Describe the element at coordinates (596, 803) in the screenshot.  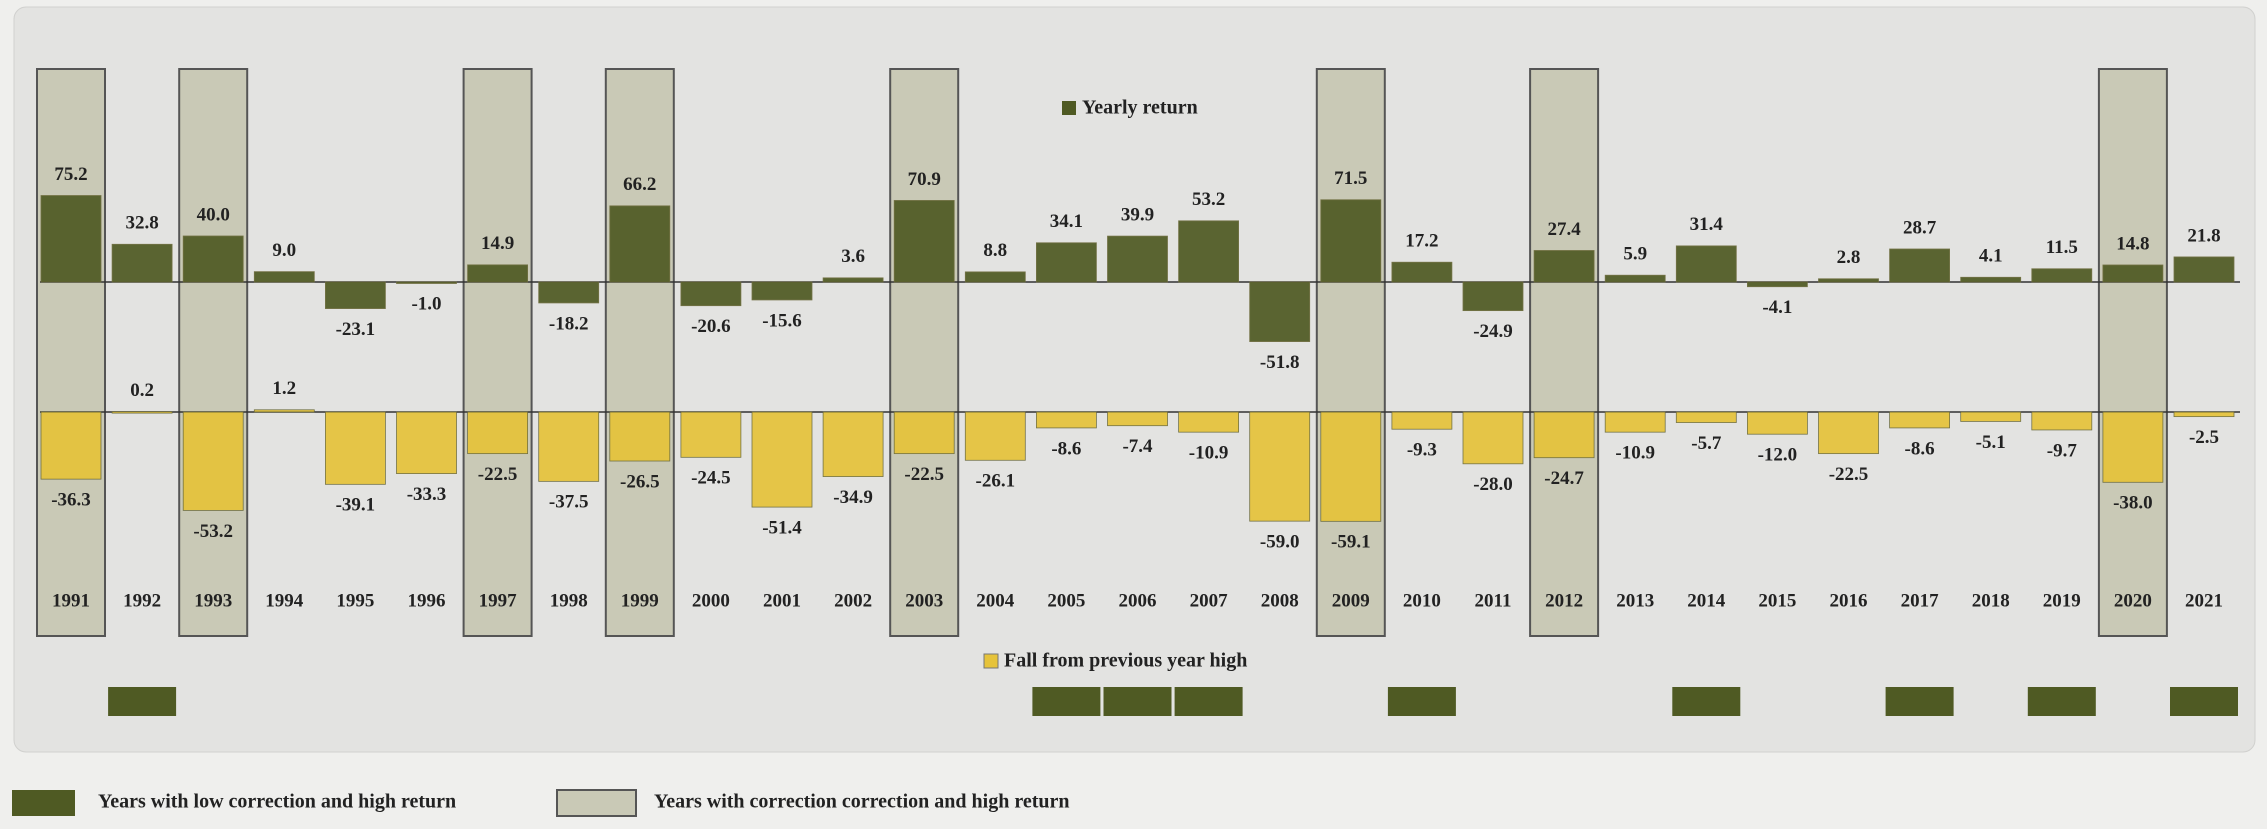
I see `legend-swatch` at that location.